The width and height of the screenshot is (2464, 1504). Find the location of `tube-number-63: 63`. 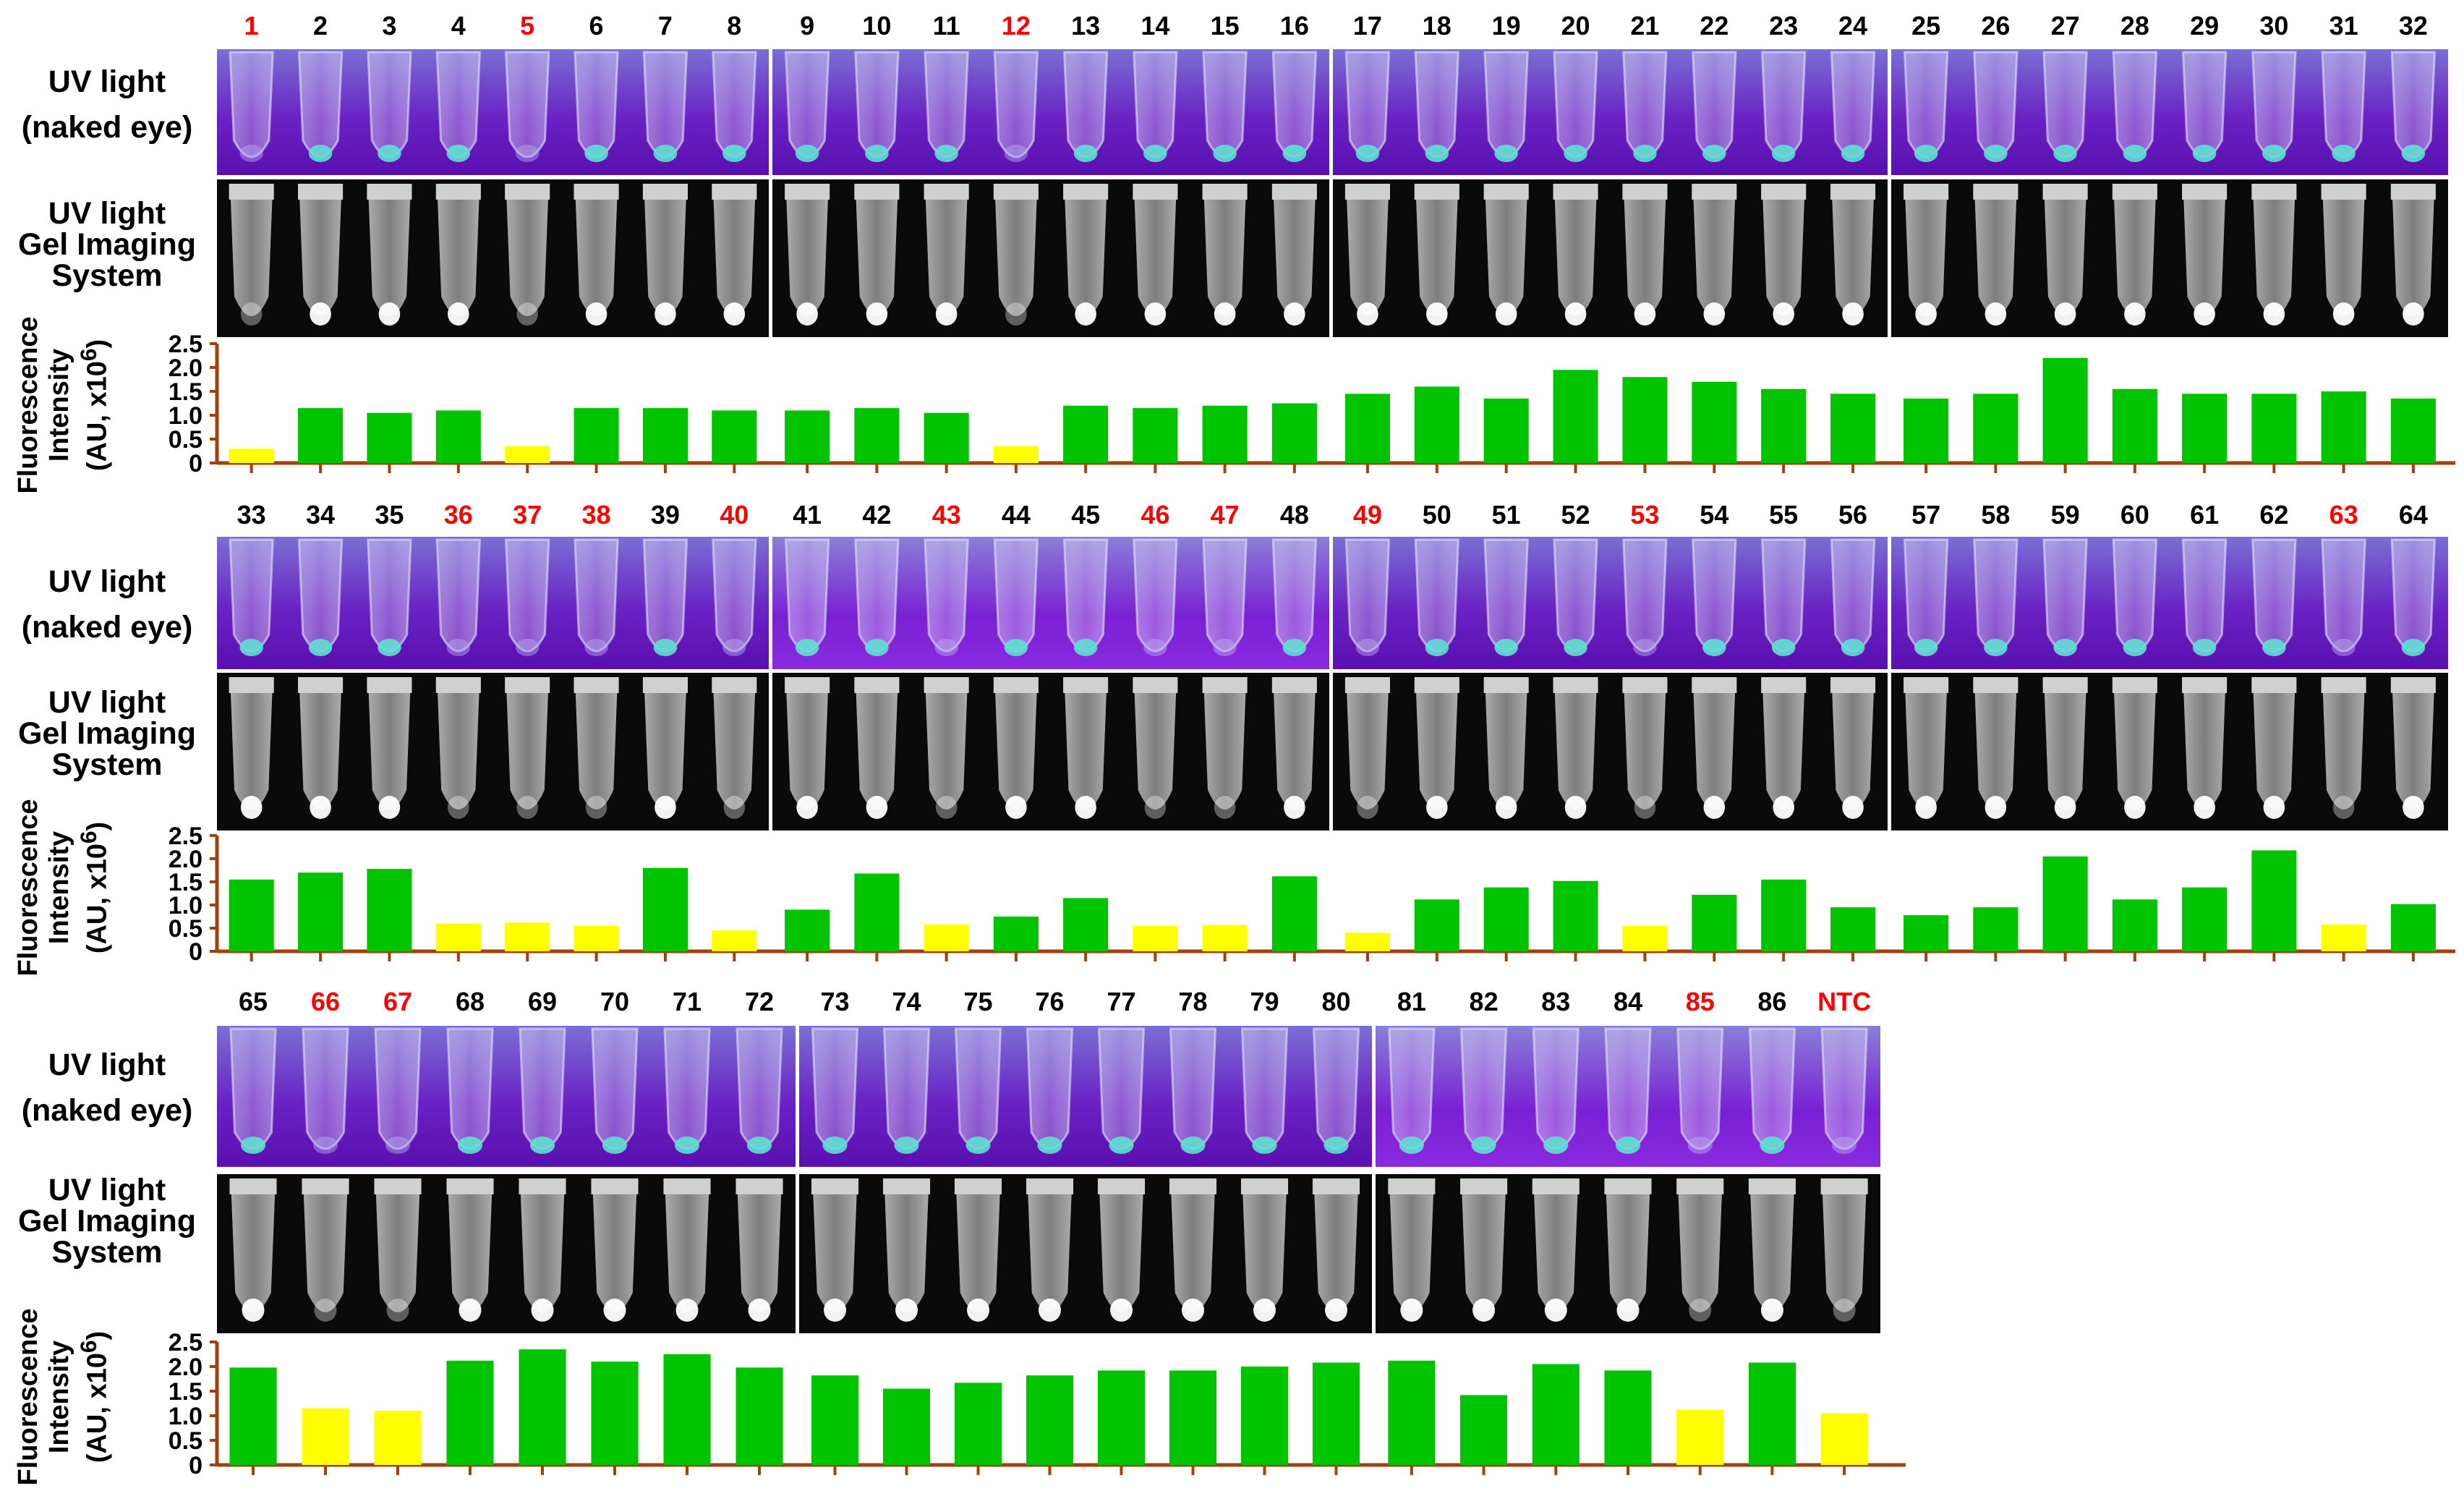

tube-number-63: 63 is located at coordinates (2343, 515).